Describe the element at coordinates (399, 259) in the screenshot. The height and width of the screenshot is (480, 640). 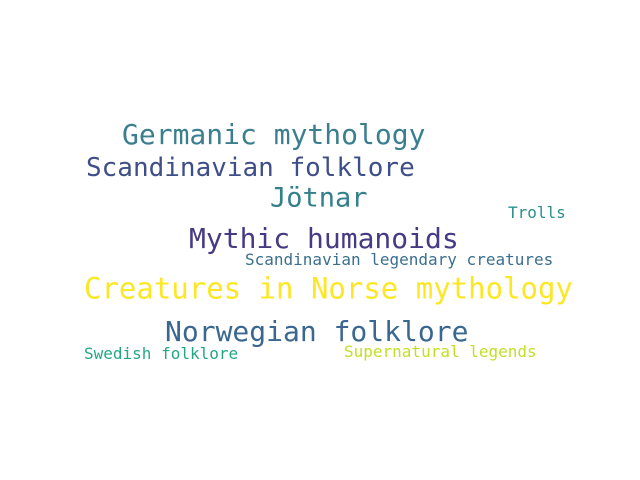
I see `word-scandinavian-legendary-creatures: Scandinavian legendary creatures` at that location.